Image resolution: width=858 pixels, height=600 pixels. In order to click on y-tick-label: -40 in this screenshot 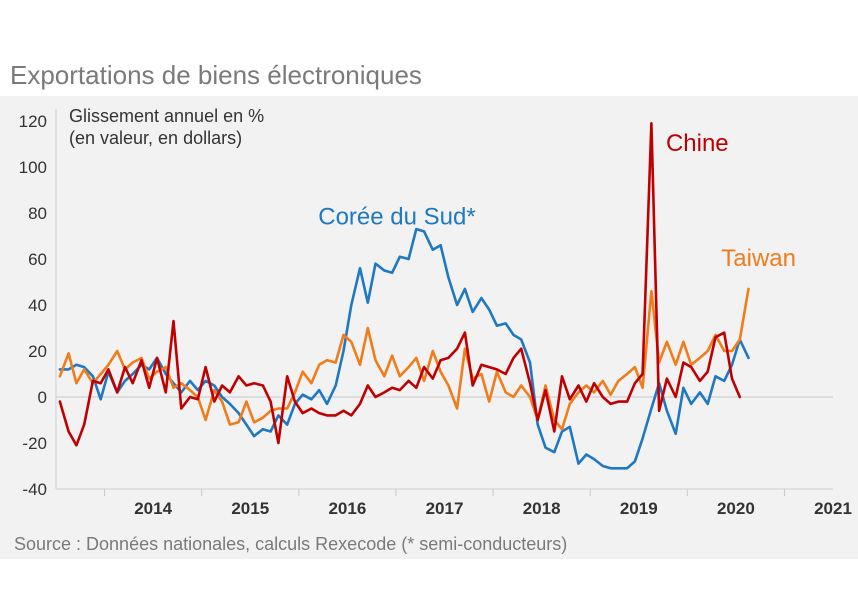, I will do `click(34, 489)`.